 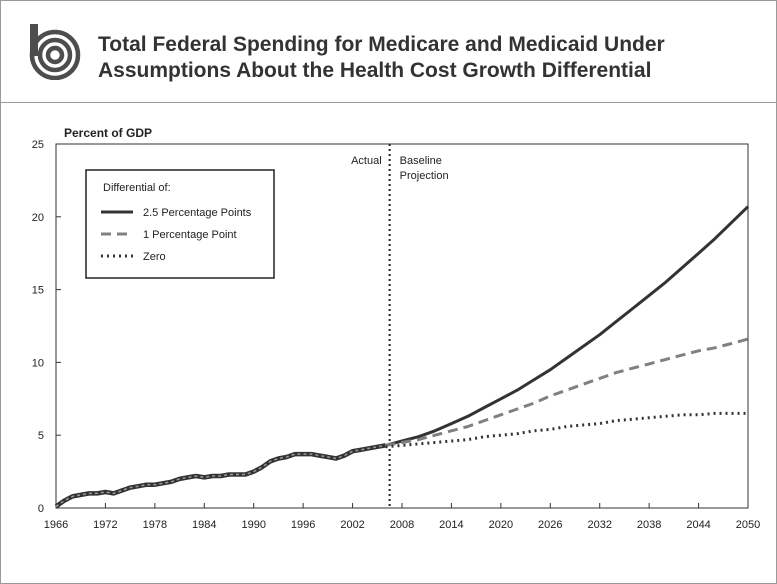 What do you see at coordinates (649, 525) in the screenshot?
I see `x-tick-label: 2038` at bounding box center [649, 525].